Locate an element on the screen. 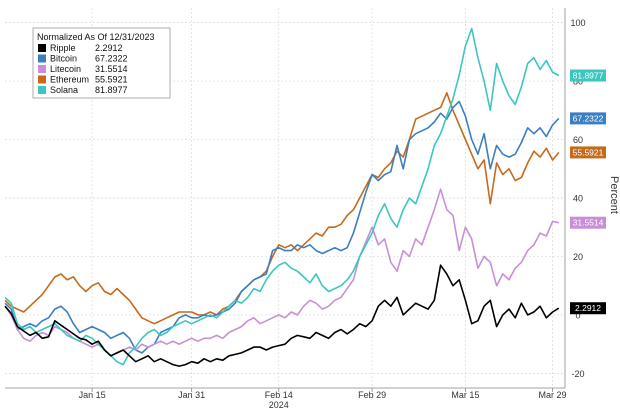 This screenshot has height=410, width=620. end-label-text: 2.2912 is located at coordinates (588, 308).